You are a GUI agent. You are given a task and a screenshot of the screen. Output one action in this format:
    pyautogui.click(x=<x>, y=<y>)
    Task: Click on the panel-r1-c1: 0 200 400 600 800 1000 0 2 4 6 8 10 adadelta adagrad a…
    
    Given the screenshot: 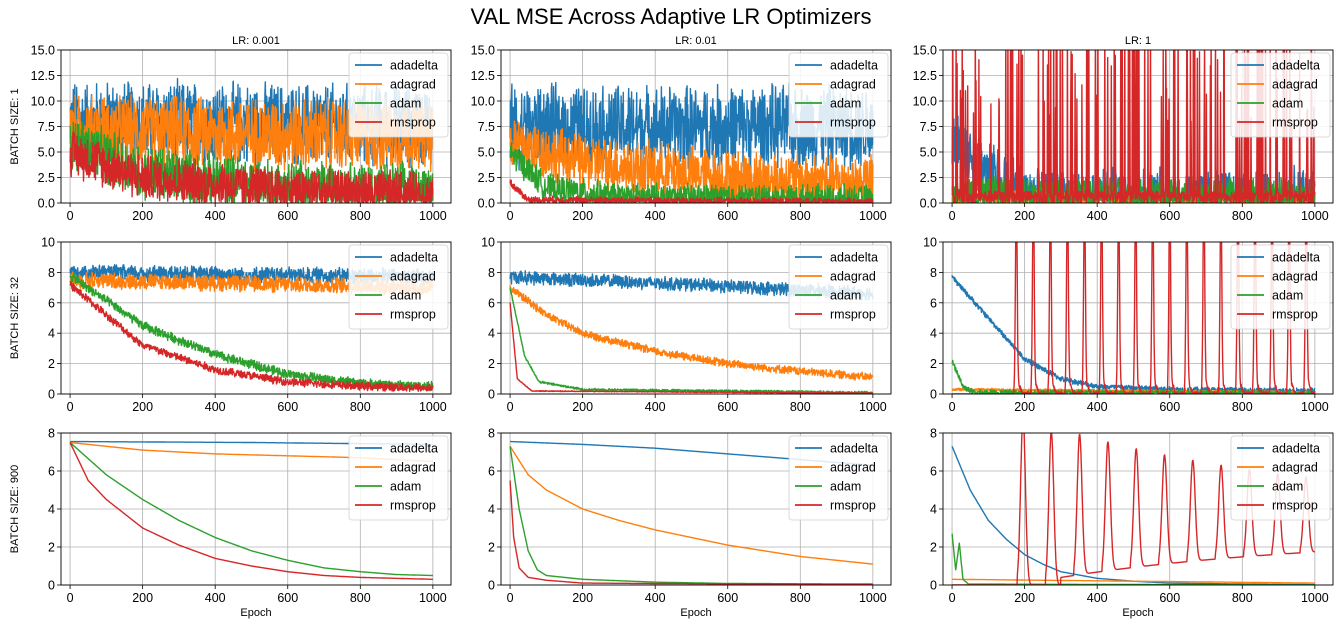 What is the action you would take?
    pyautogui.click(x=686, y=325)
    